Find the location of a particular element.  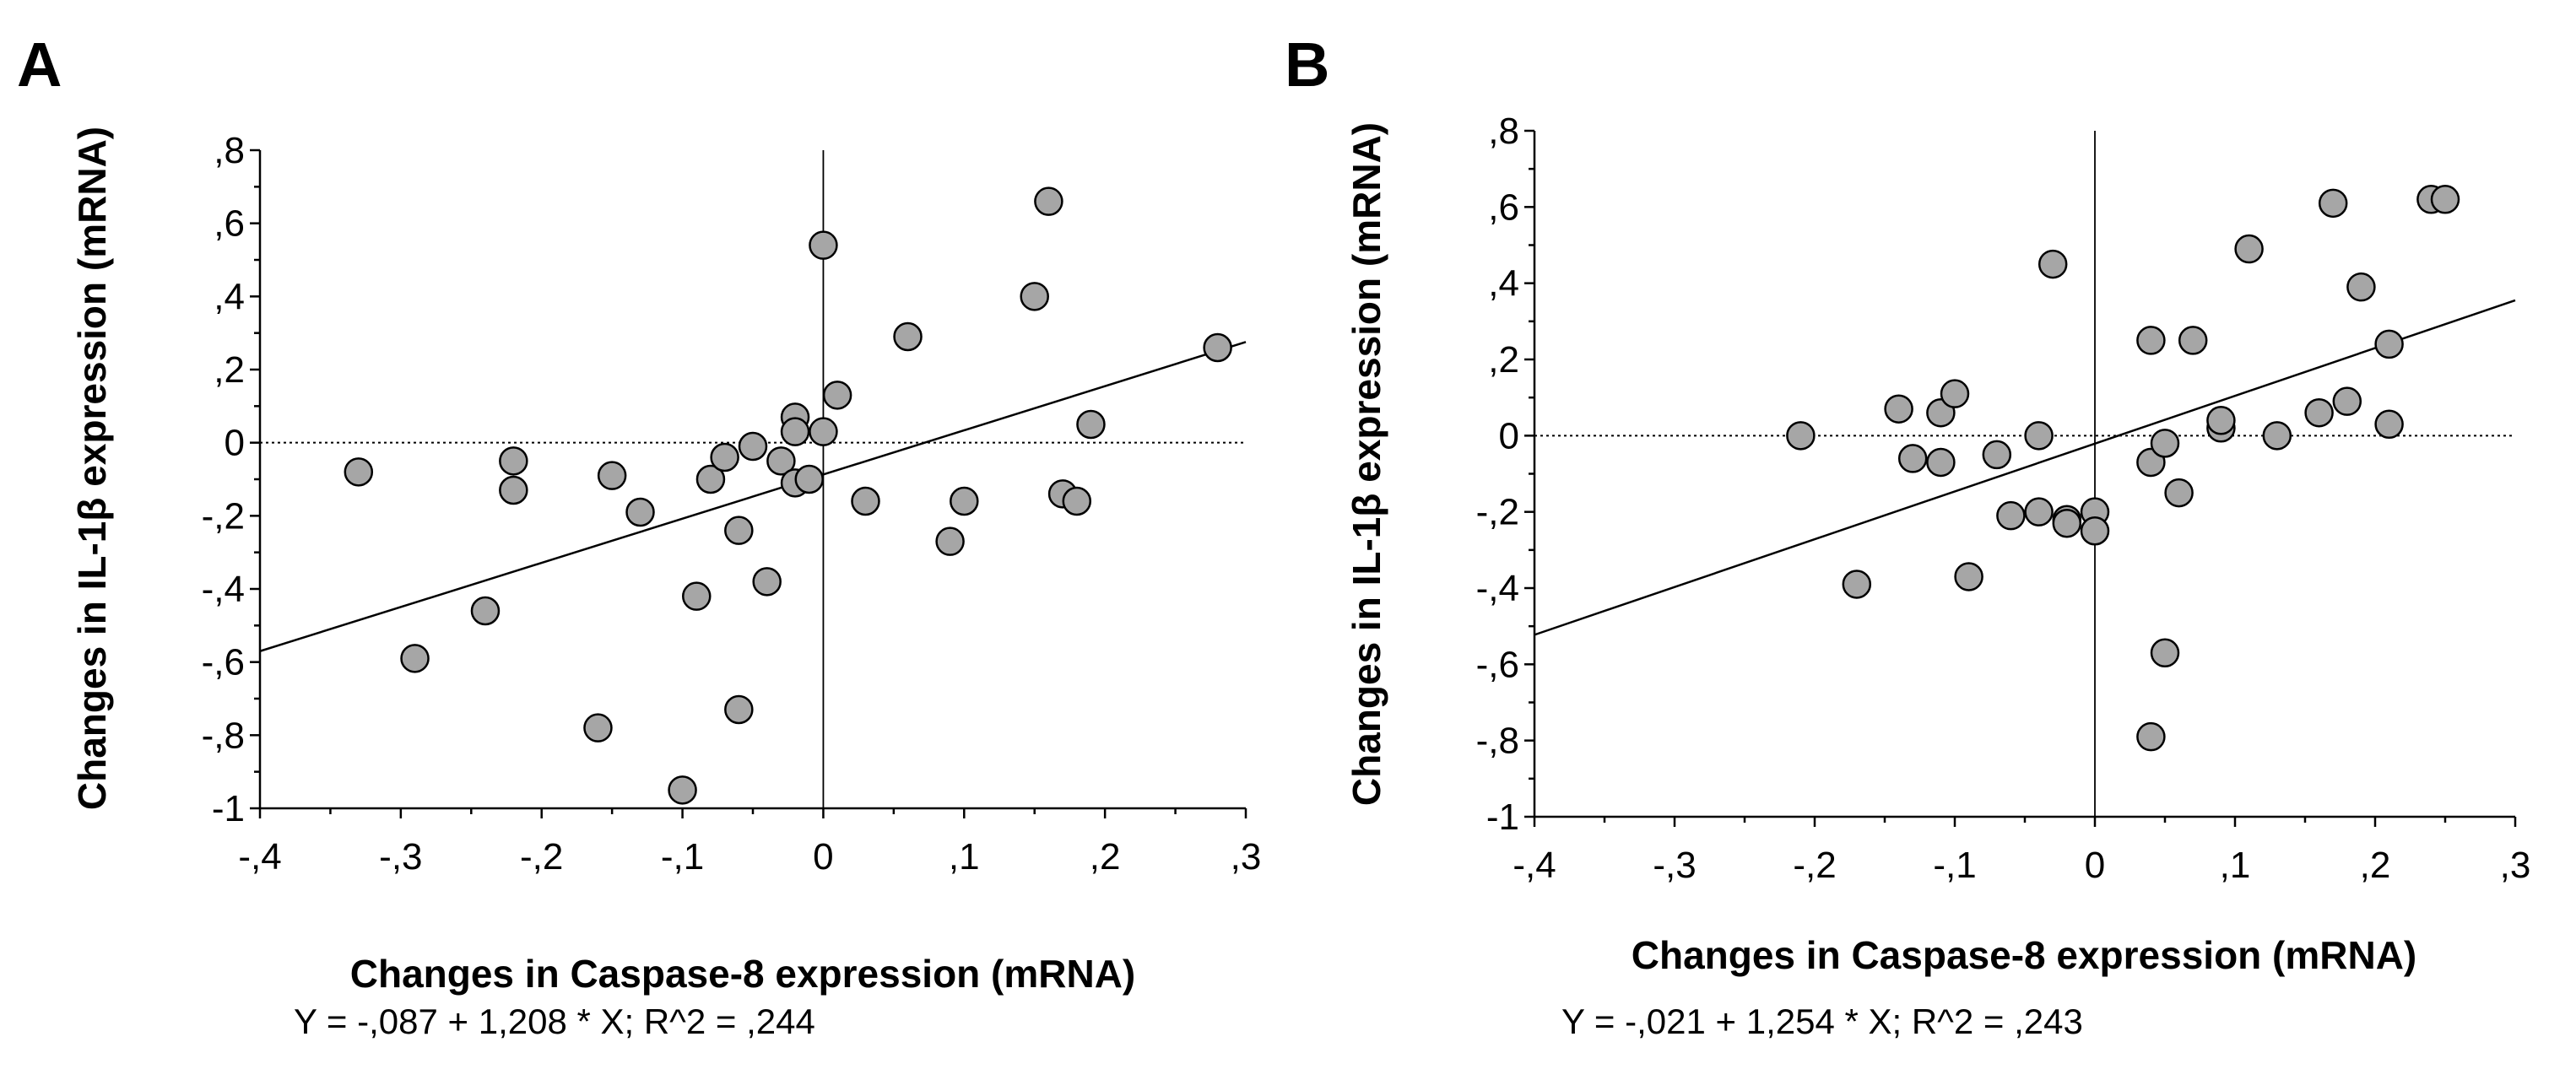

panel-letter: B is located at coordinates (1307, 65).